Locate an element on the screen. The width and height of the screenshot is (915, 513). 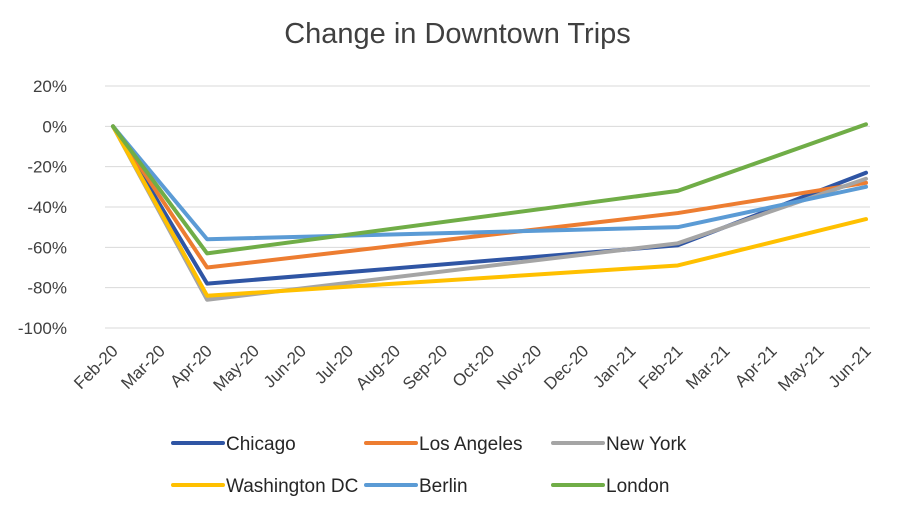
x-tick-label: May-21 is located at coordinates (801, 368).